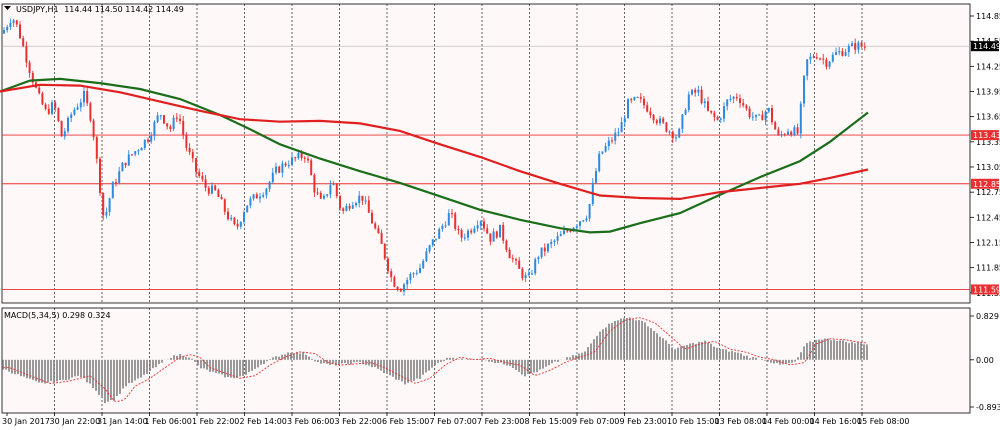  I want to click on x-tick-label: 10 Feb 15:00, so click(693, 421).